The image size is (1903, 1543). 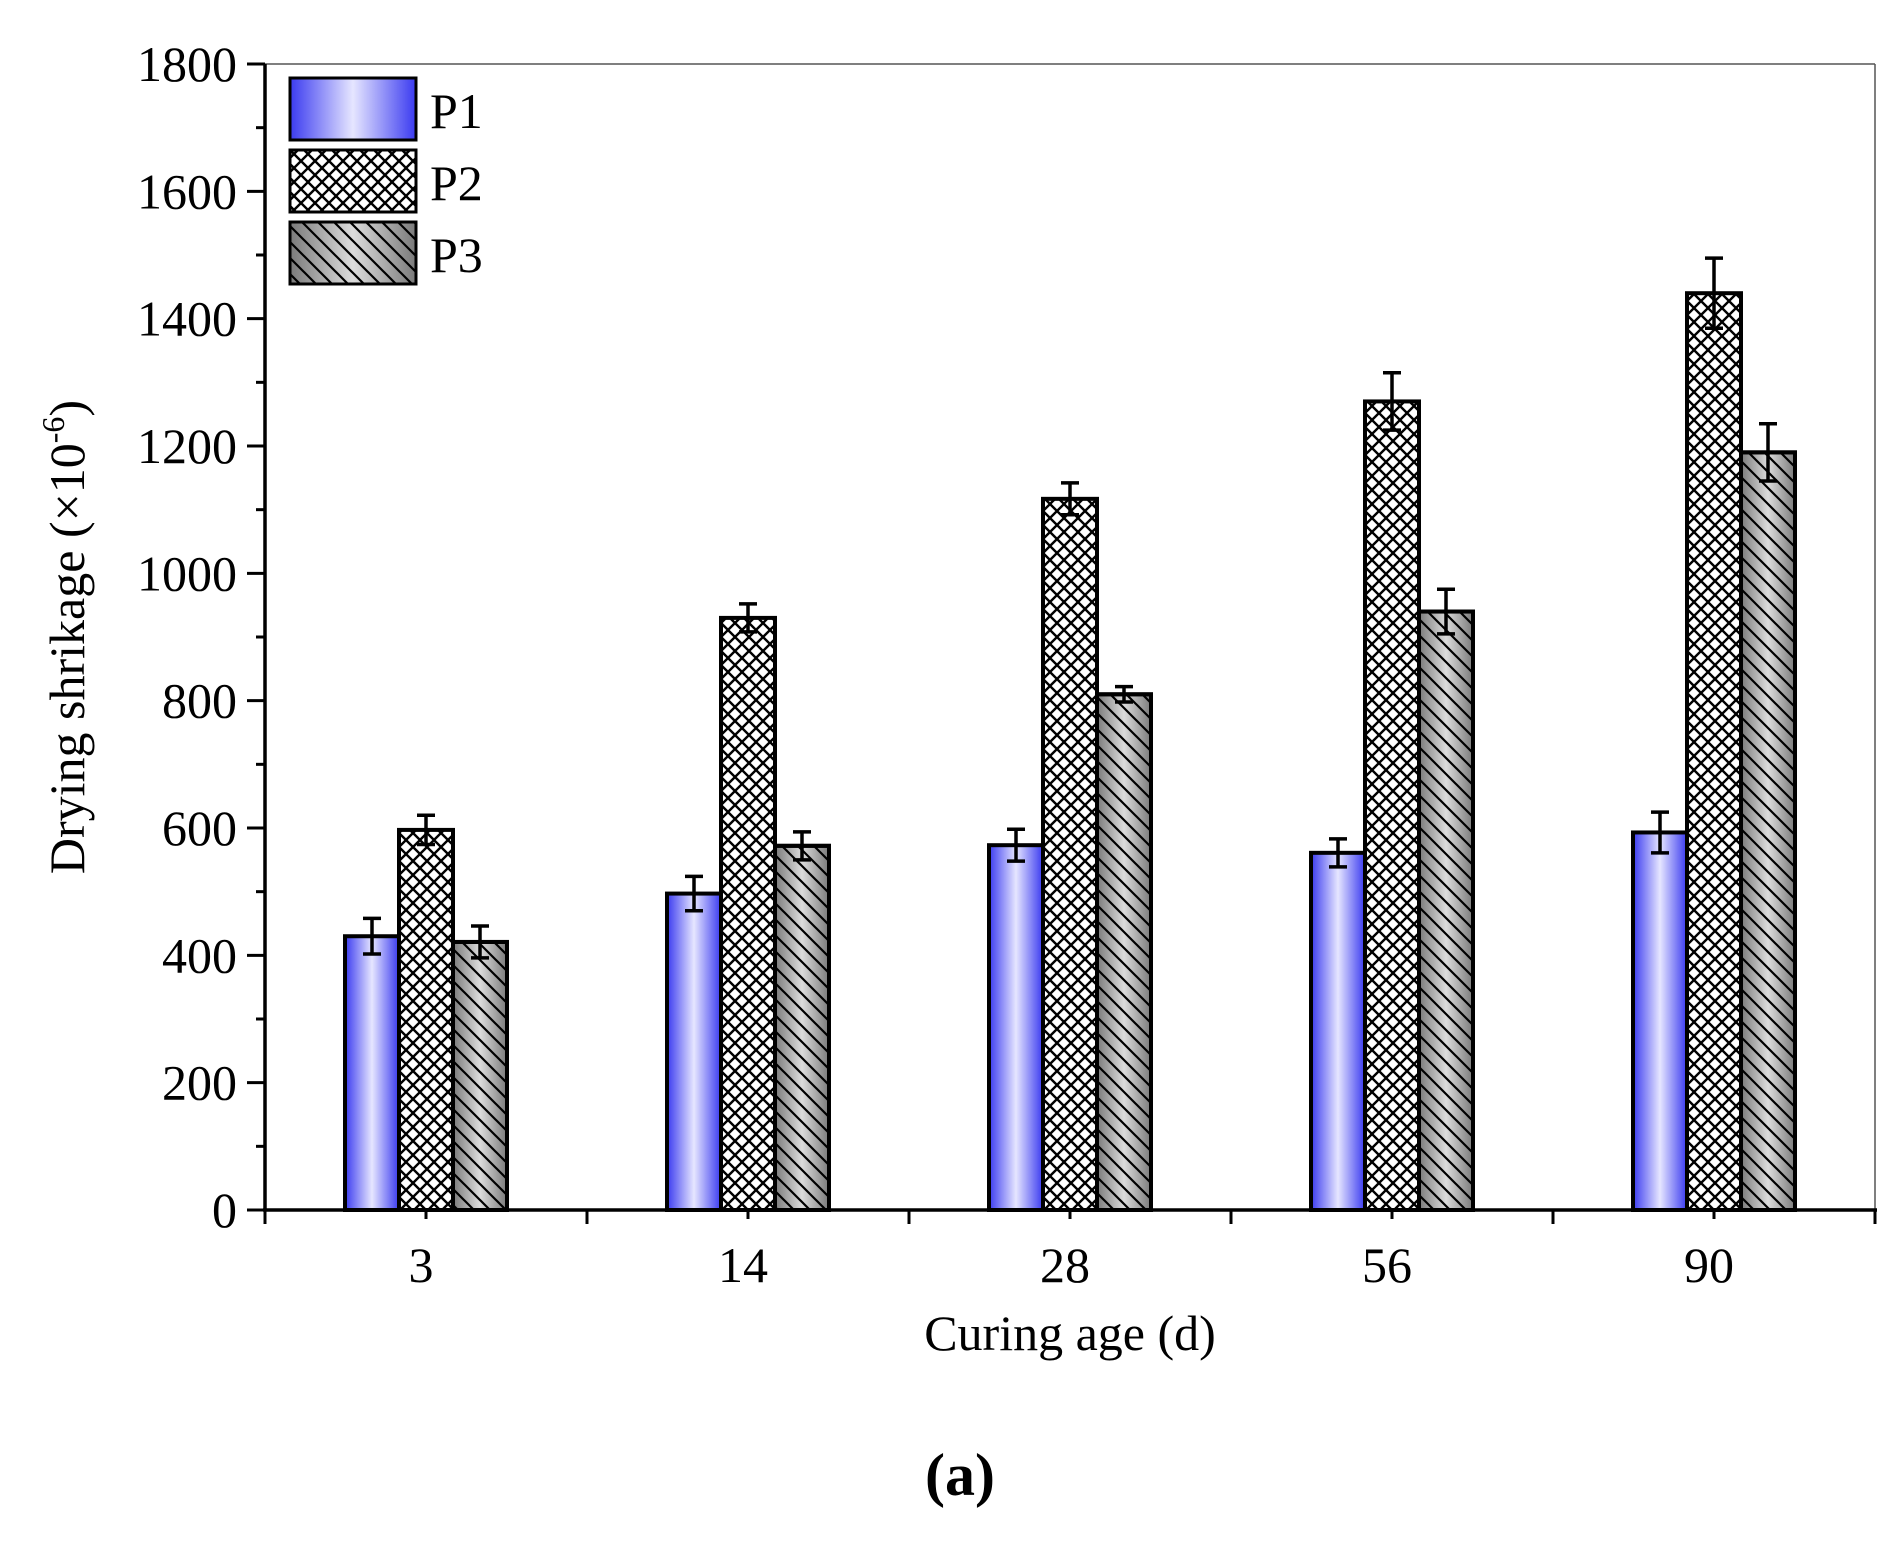 What do you see at coordinates (199, 828) in the screenshot?
I see `y-tick-label: 600` at bounding box center [199, 828].